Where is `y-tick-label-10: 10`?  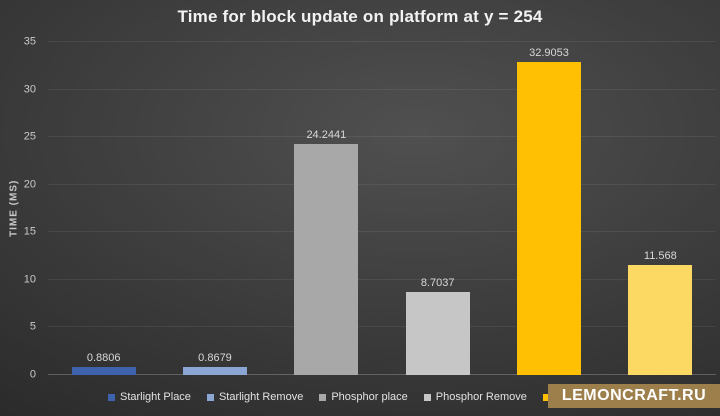 y-tick-label-10: 10 is located at coordinates (29, 279).